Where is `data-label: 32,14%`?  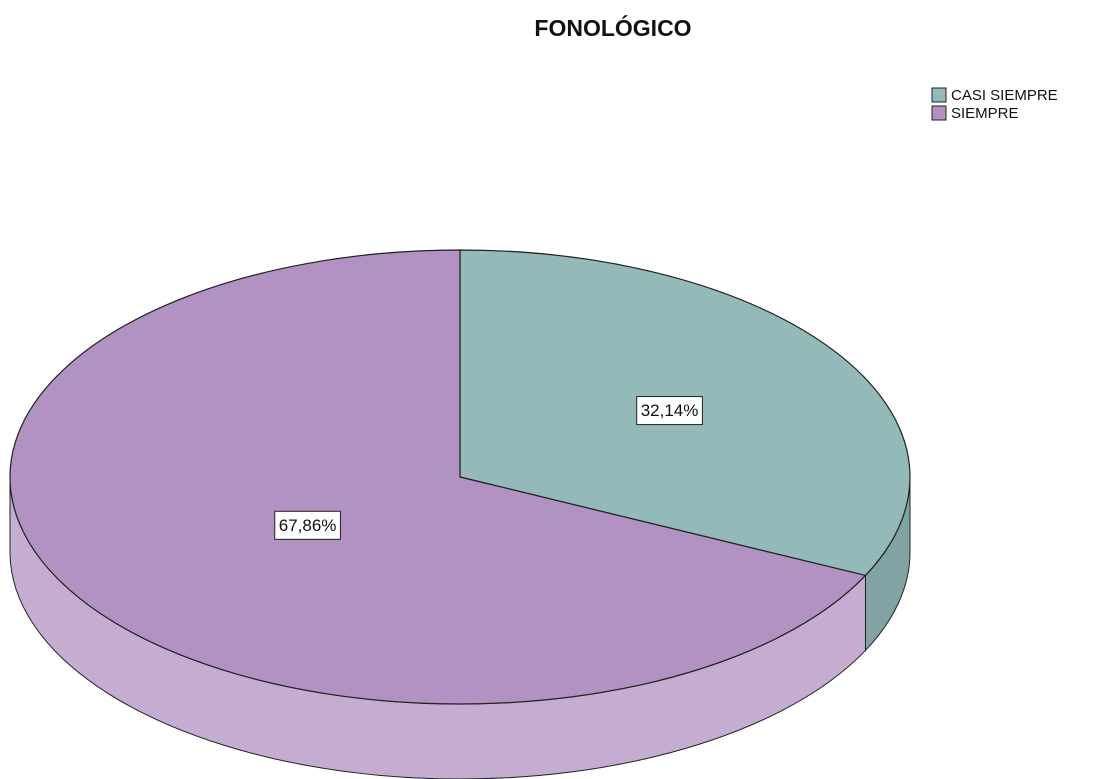 data-label: 32,14% is located at coordinates (670, 410).